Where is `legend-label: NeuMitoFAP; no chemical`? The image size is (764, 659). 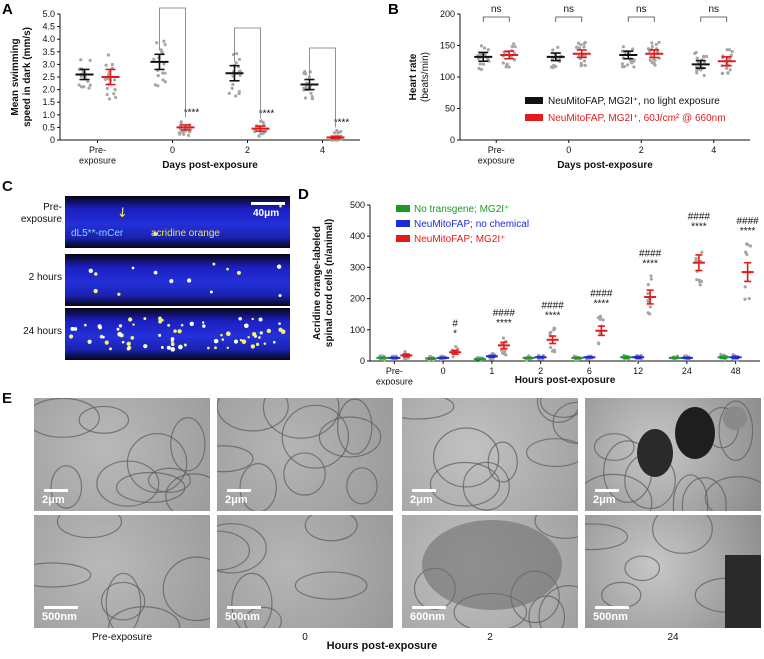
legend-label: NeuMitoFAP; no chemical is located at coordinates (471, 224).